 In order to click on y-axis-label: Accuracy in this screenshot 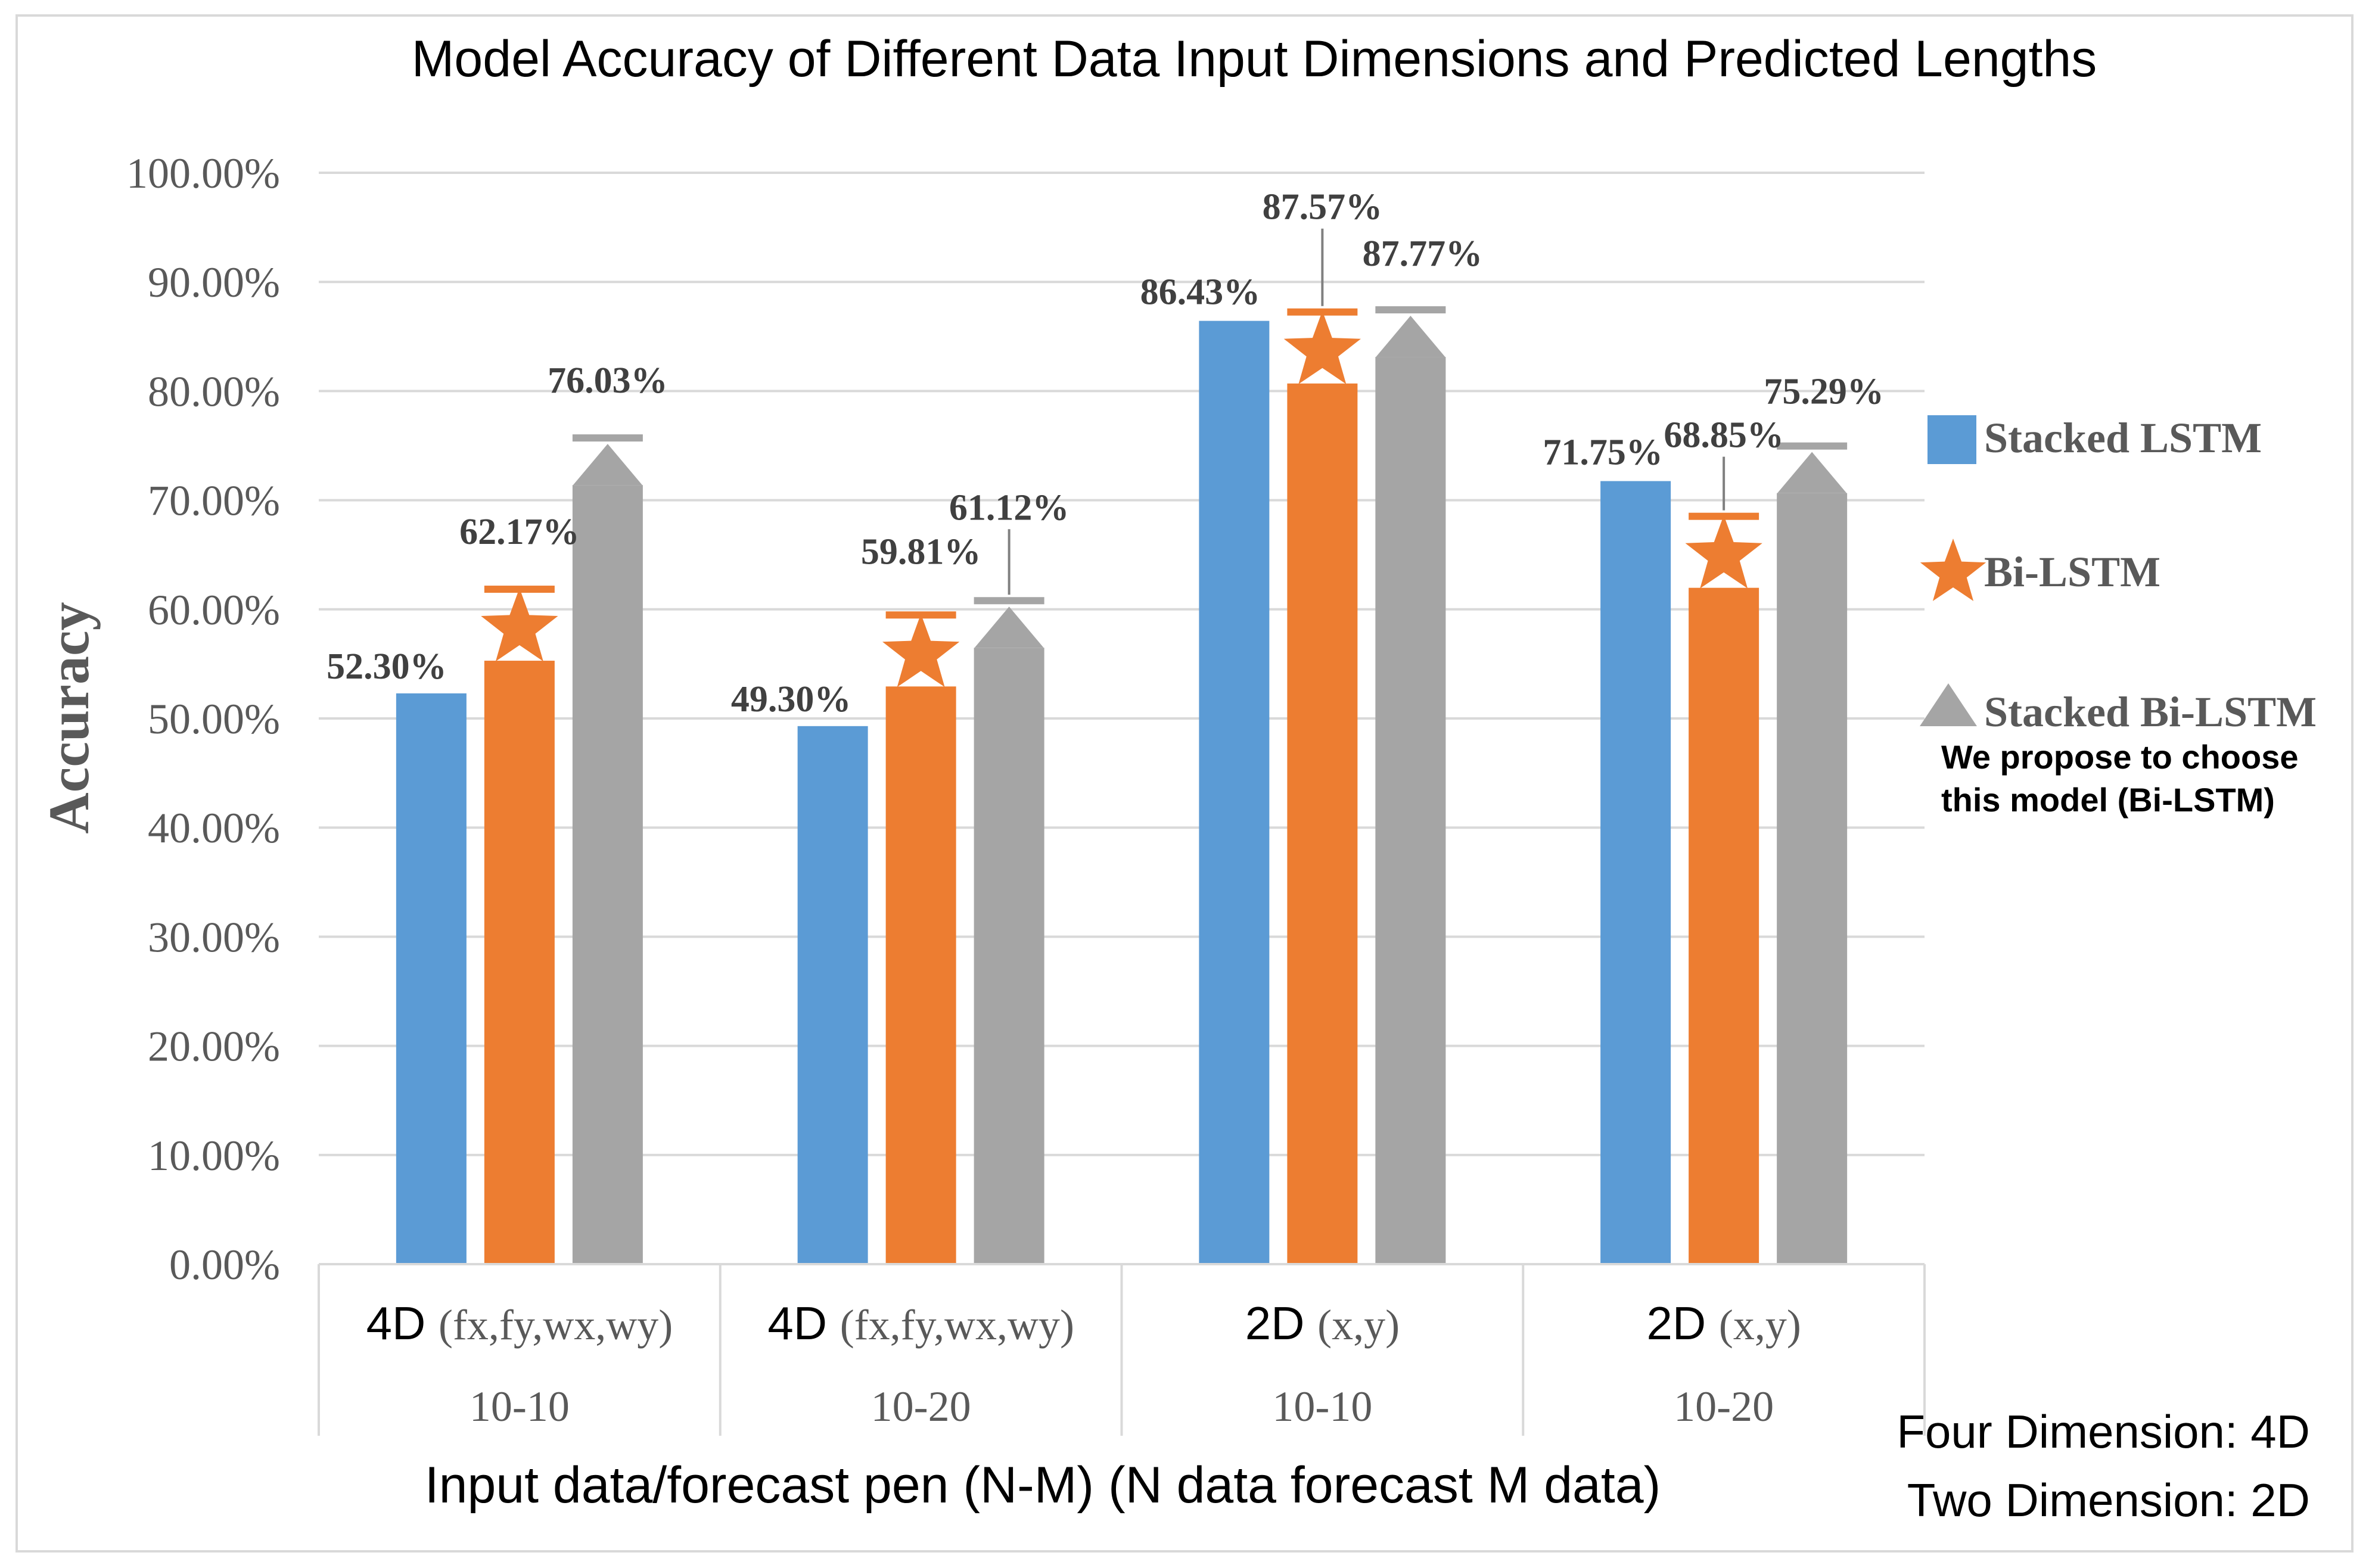, I will do `click(69, 717)`.